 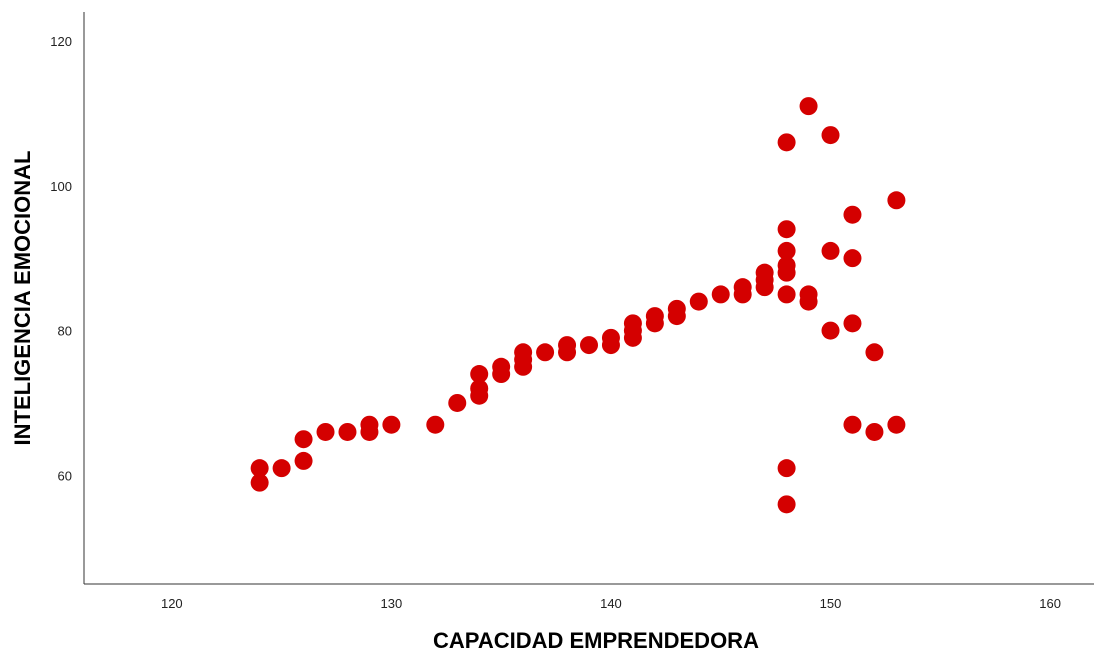 I want to click on x-tick-label: 140, so click(x=611, y=603).